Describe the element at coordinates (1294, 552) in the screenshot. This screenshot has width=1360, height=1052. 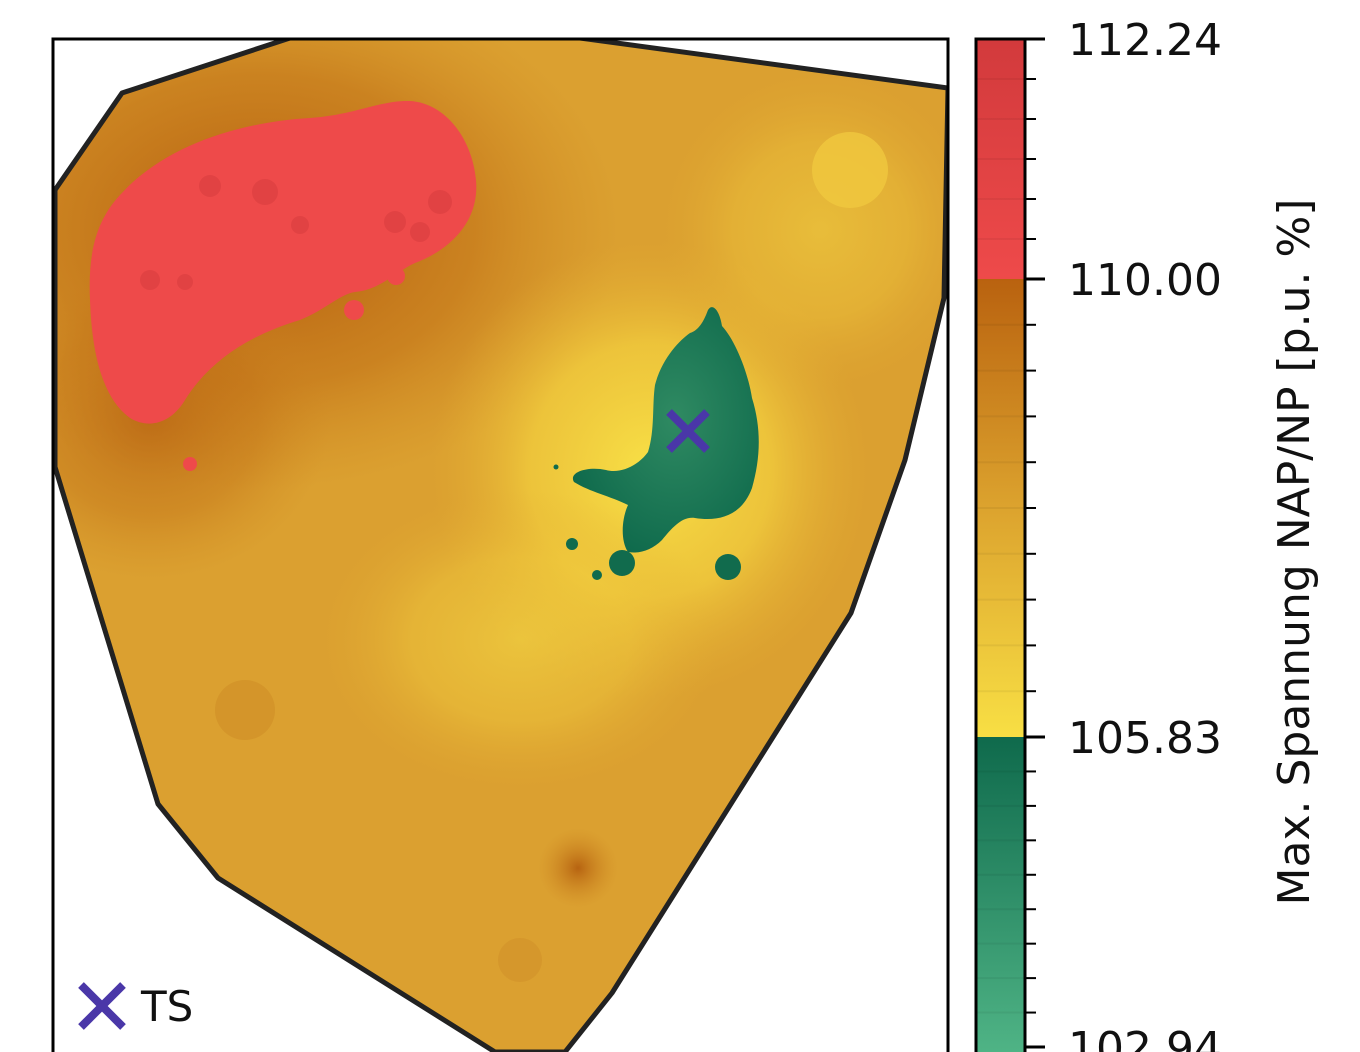
I see `colorbar-label: Max. Spannung NAP/NP [p.u. %]` at that location.